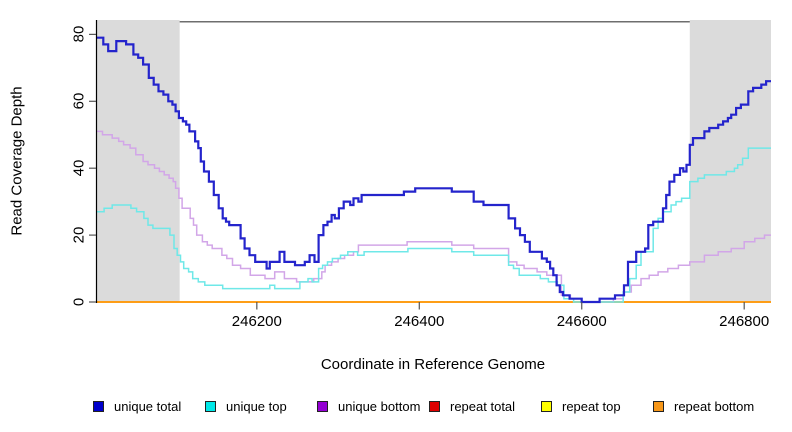  Describe the element at coordinates (79, 34) in the screenshot. I see `y-tick-label: 80` at that location.